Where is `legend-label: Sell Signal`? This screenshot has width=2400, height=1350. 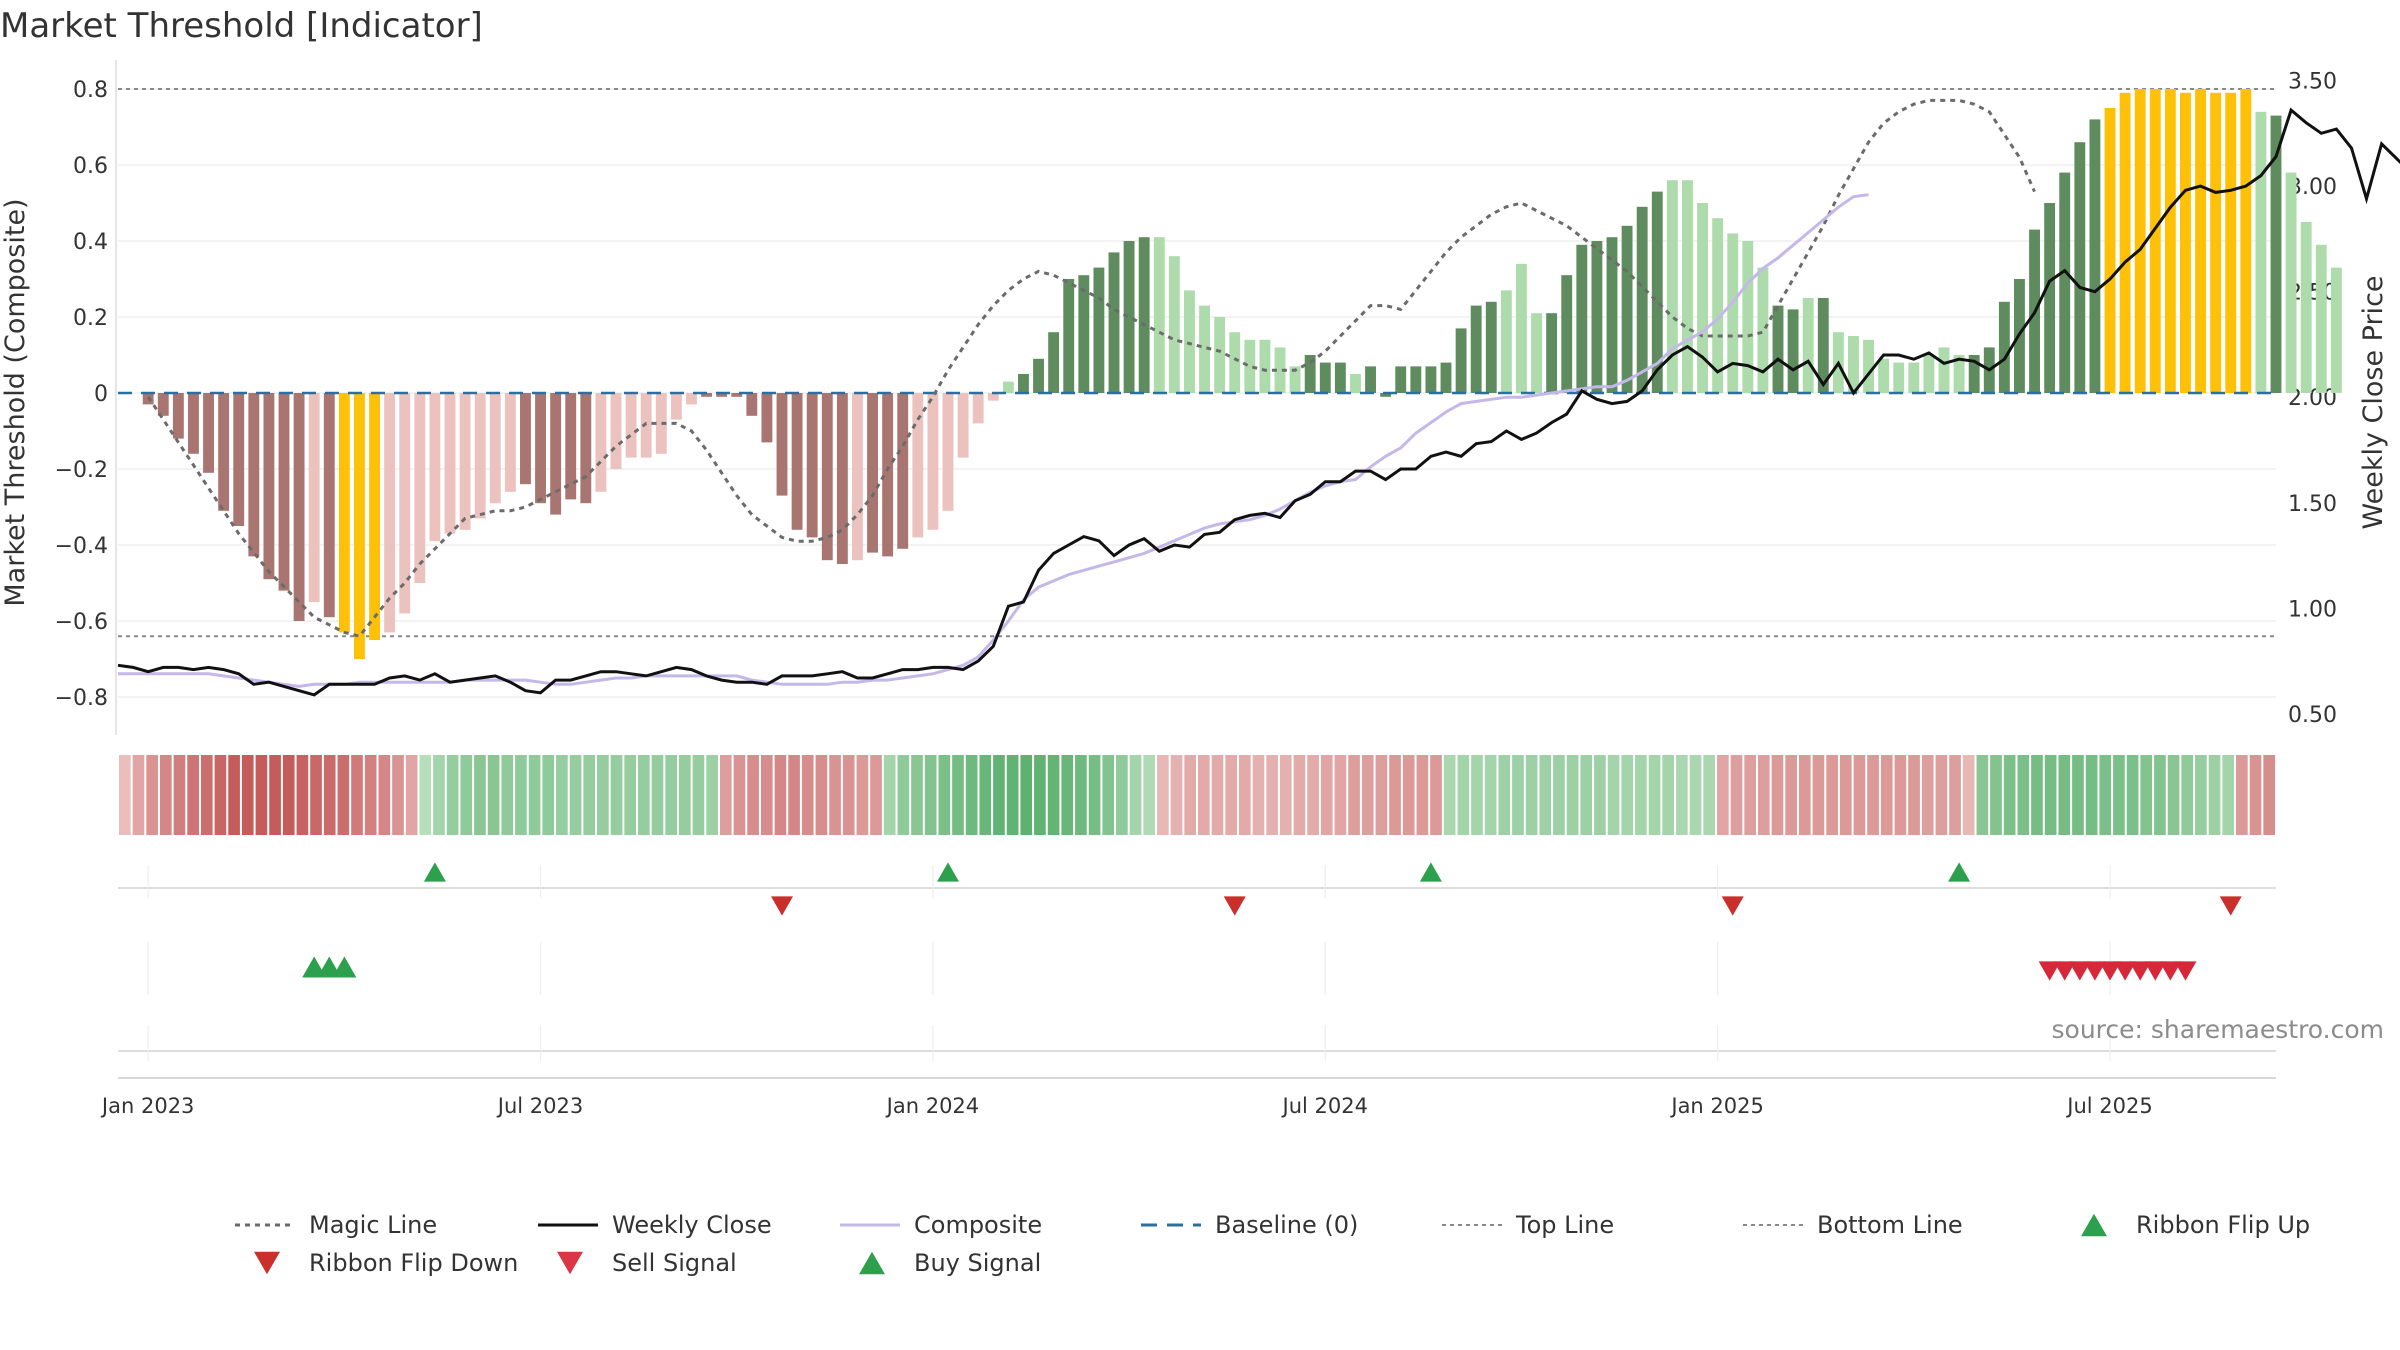
legend-label: Sell Signal is located at coordinates (674, 1263).